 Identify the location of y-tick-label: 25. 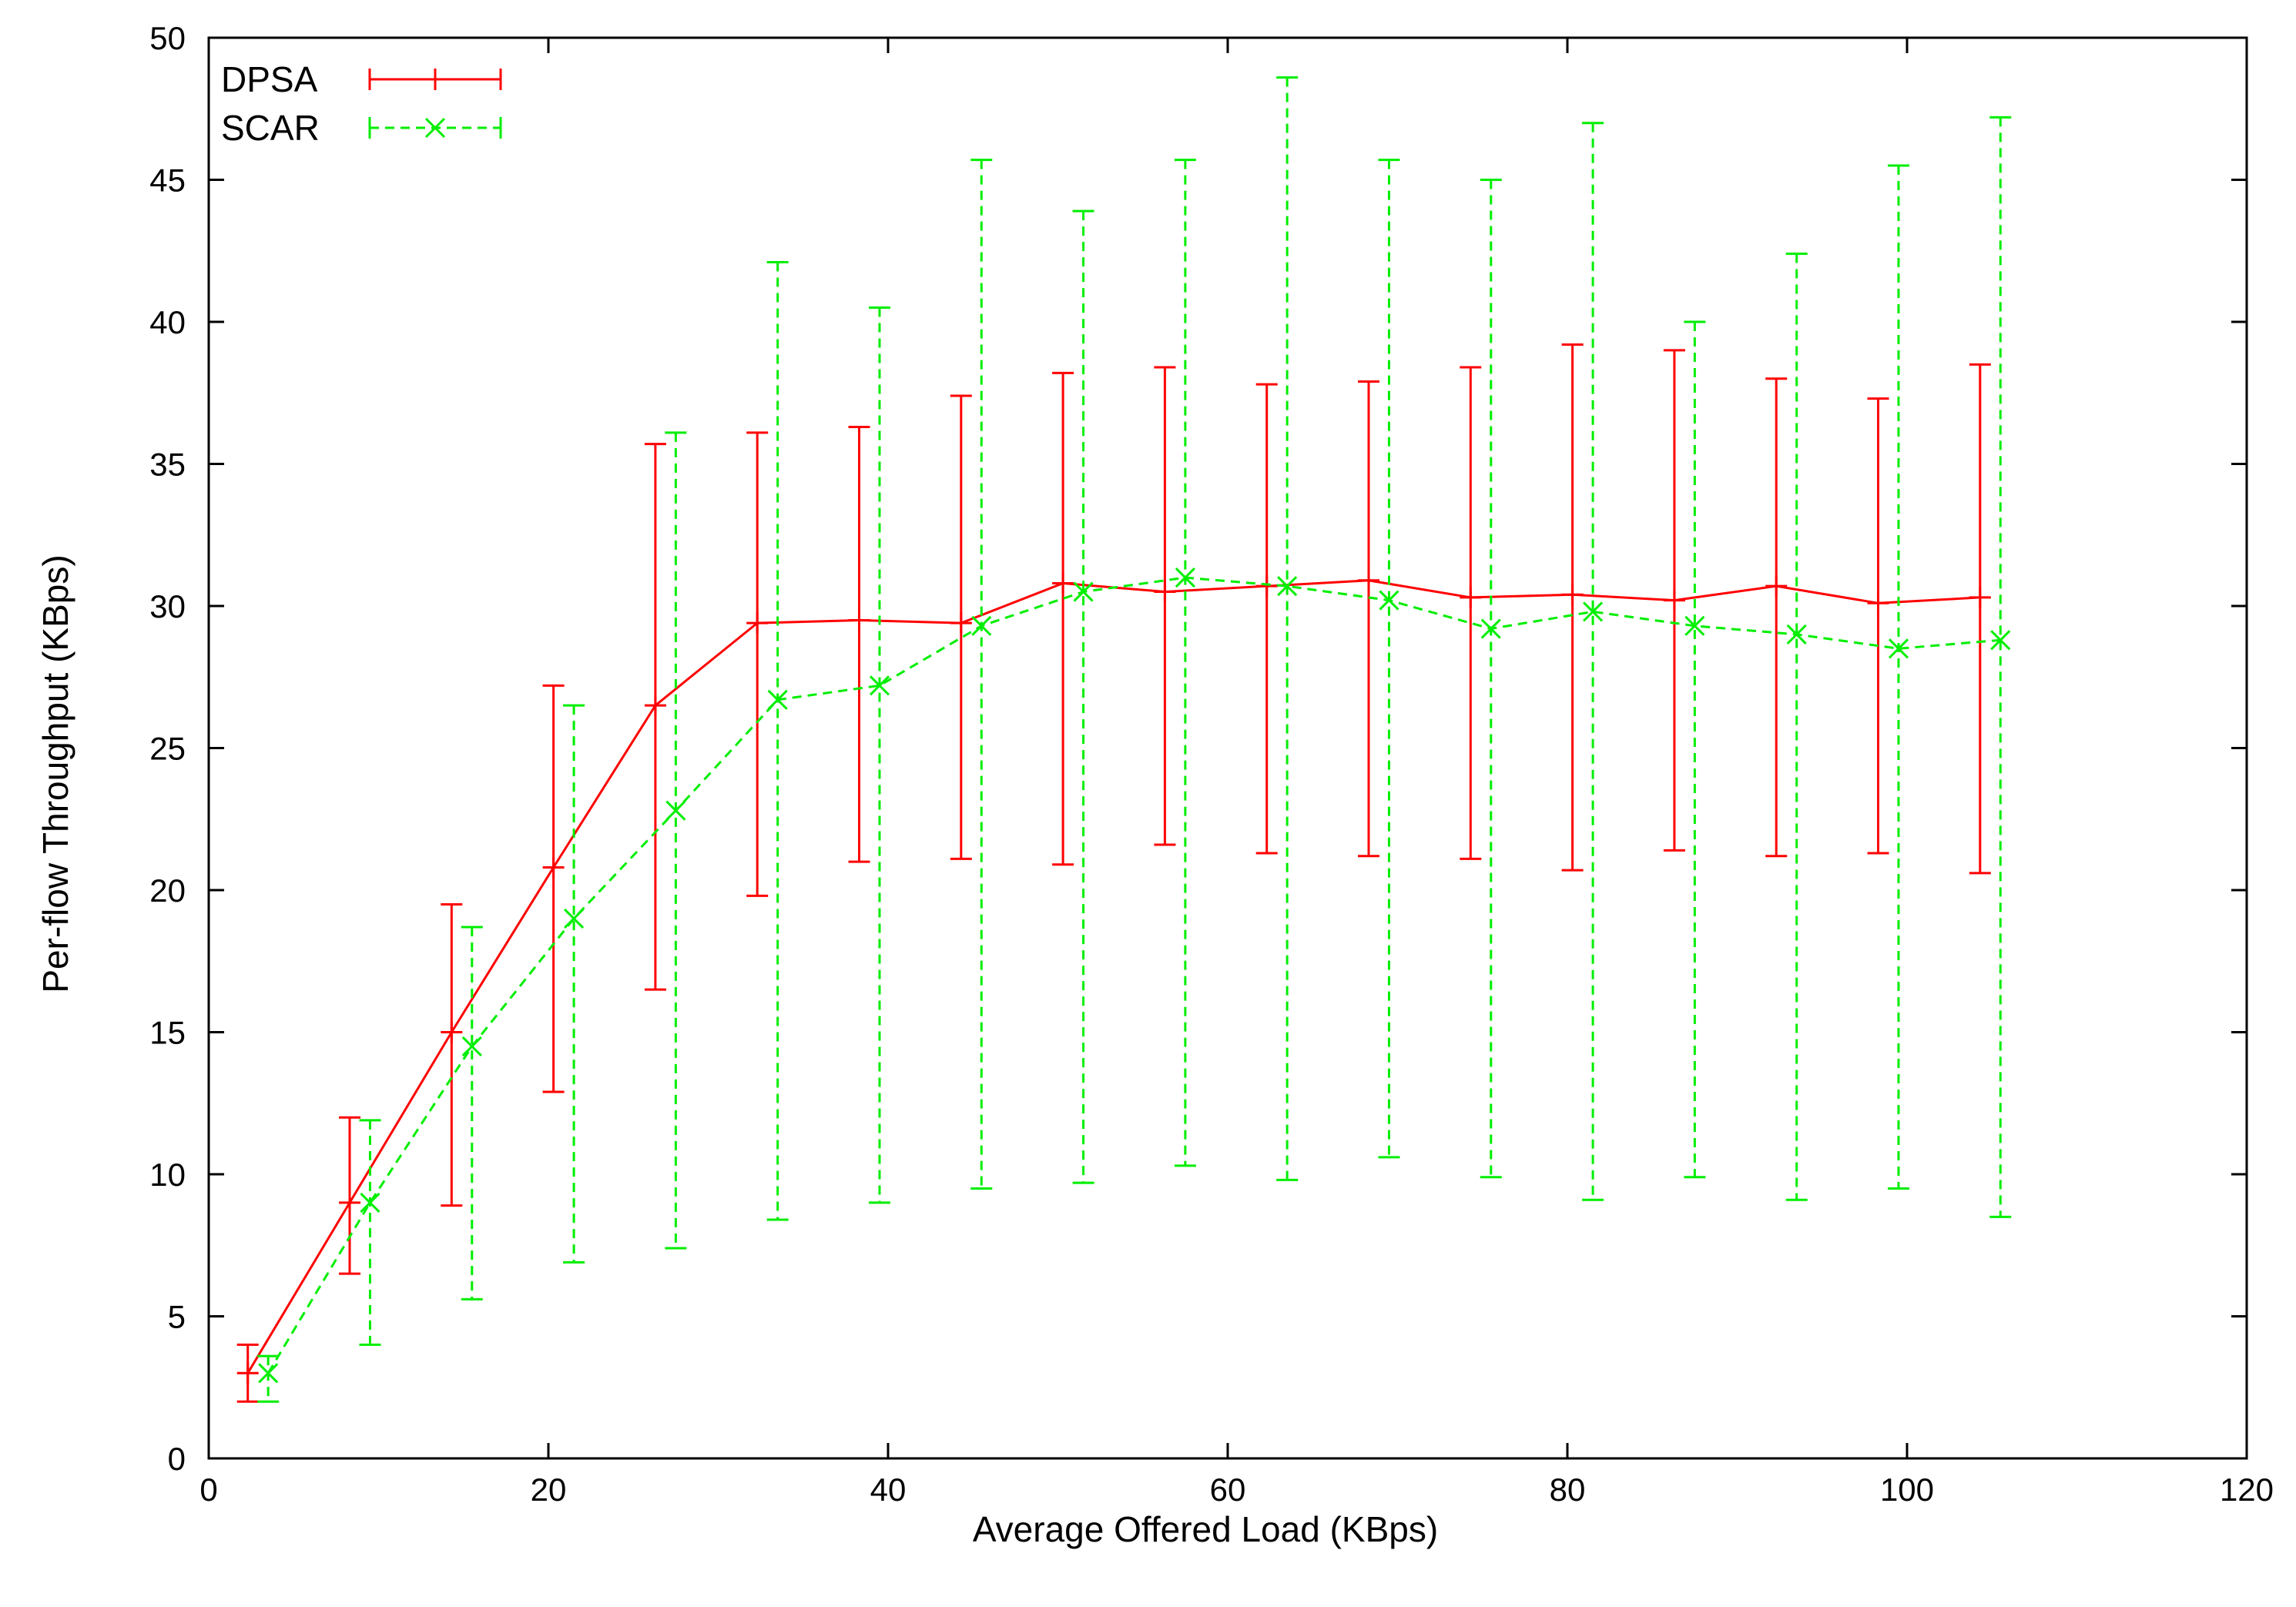
(167, 749).